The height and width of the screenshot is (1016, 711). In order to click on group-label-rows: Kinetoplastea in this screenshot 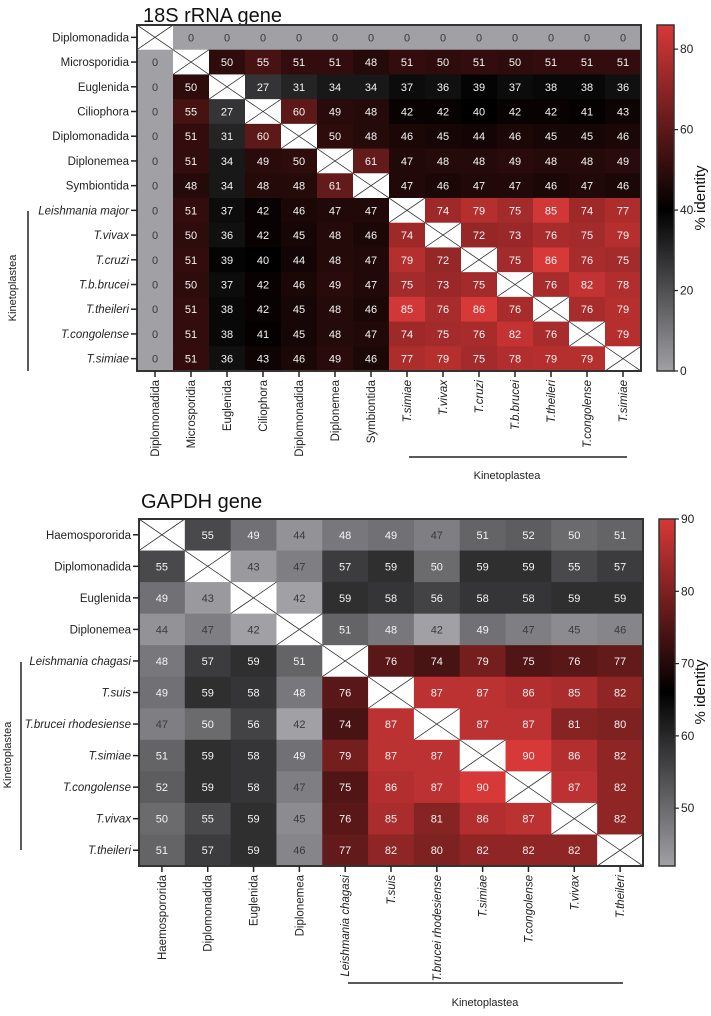, I will do `click(13, 288)`.